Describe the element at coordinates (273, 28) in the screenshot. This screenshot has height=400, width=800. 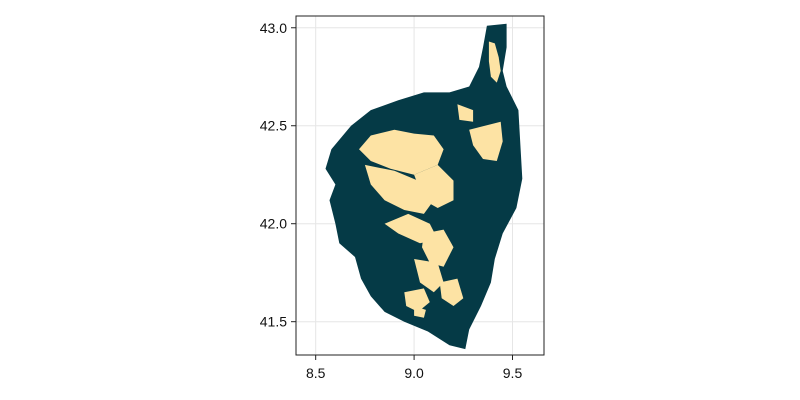
I see `y-tick-label: 43.0` at that location.